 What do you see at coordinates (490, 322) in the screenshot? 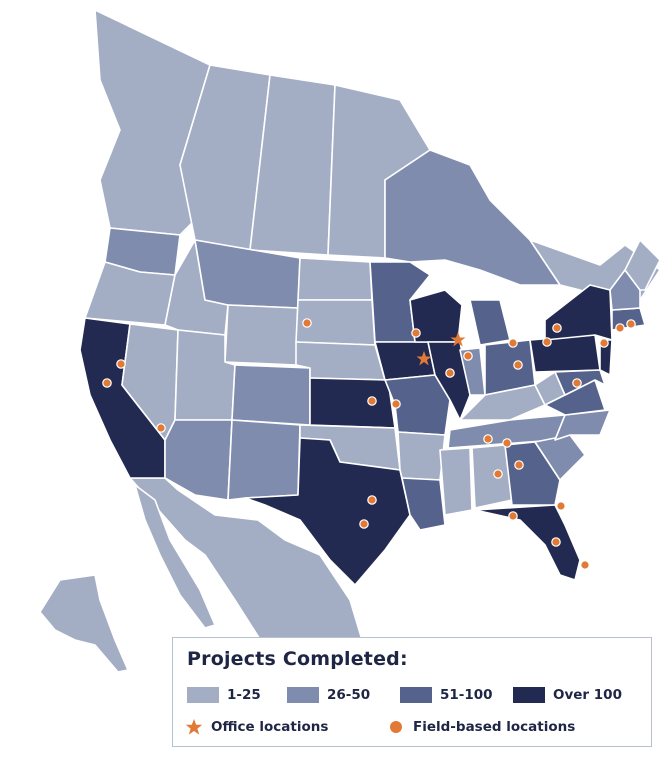
I see `region-michigan` at bounding box center [490, 322].